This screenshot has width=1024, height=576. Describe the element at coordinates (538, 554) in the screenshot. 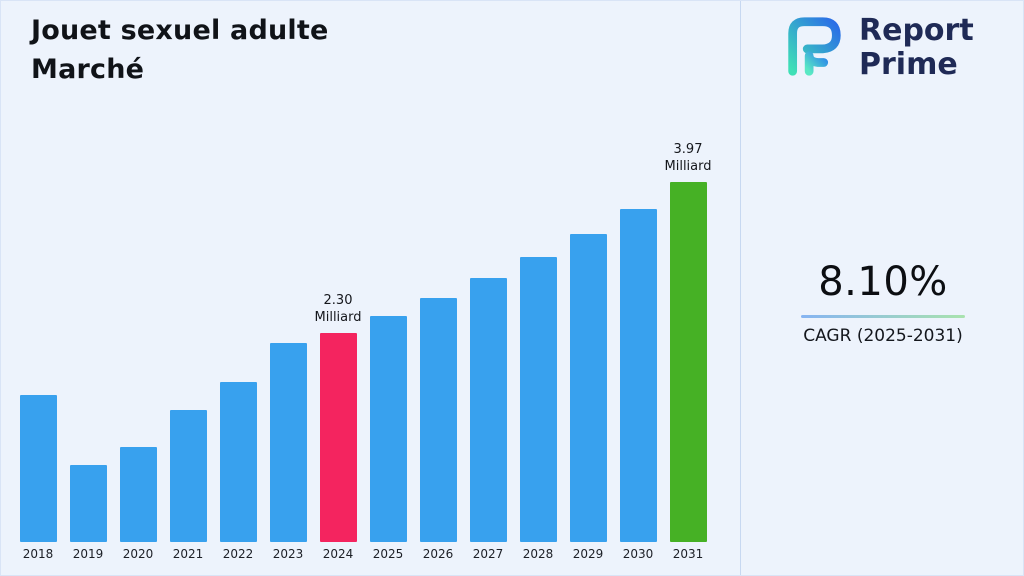

I see `x-tick-2028: 2028` at that location.